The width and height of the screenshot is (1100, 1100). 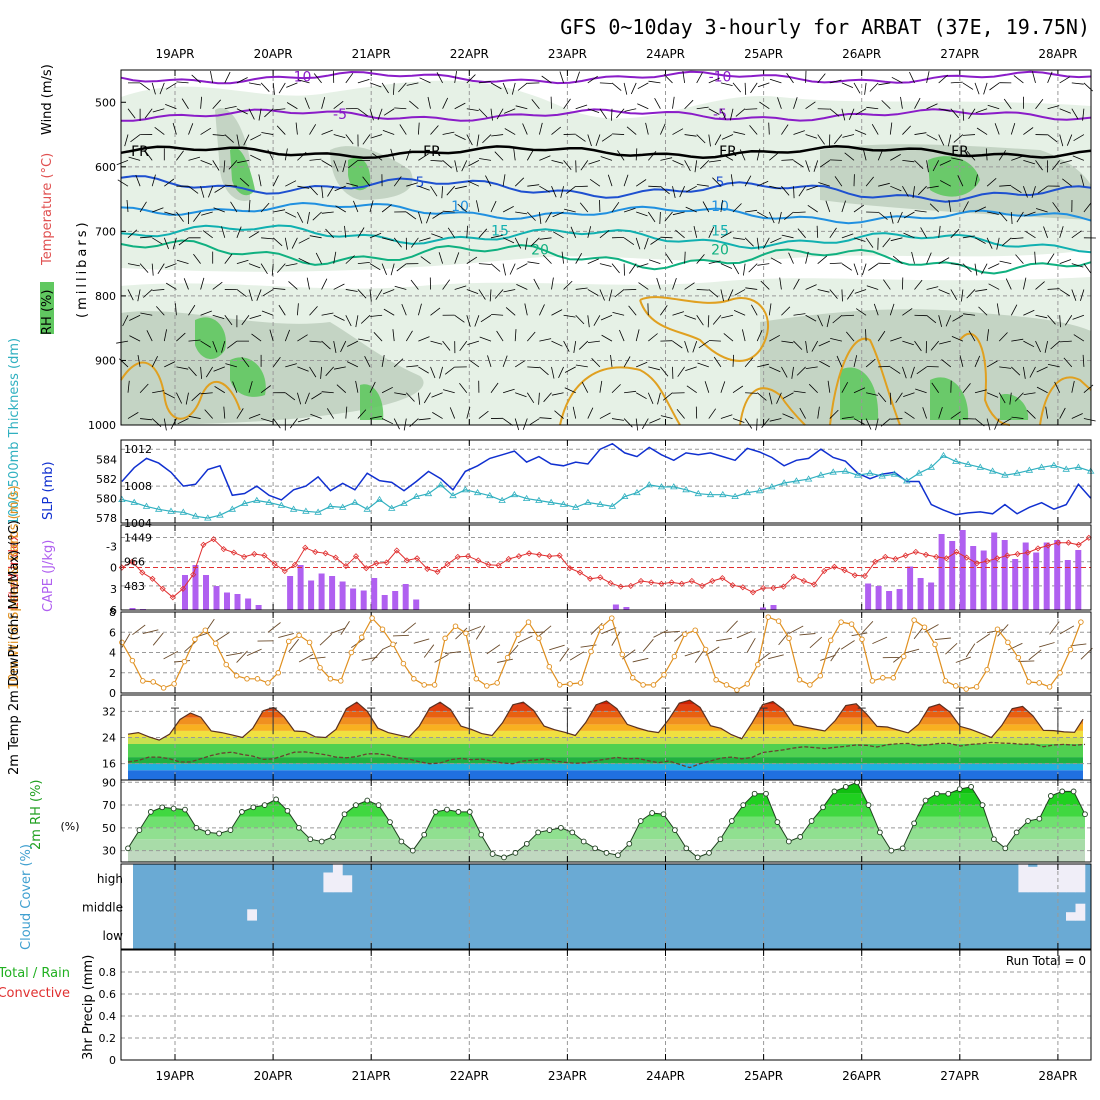 What do you see at coordinates (861, 54) in the screenshot?
I see `date-label-top: 26APR` at bounding box center [861, 54].